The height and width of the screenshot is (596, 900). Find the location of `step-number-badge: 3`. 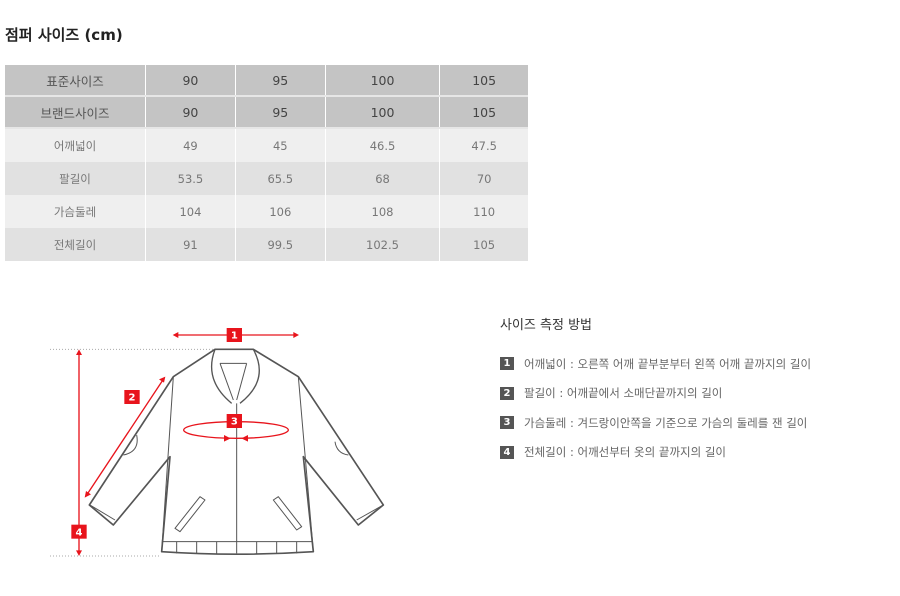

step-number-badge: 3 is located at coordinates (507, 423).